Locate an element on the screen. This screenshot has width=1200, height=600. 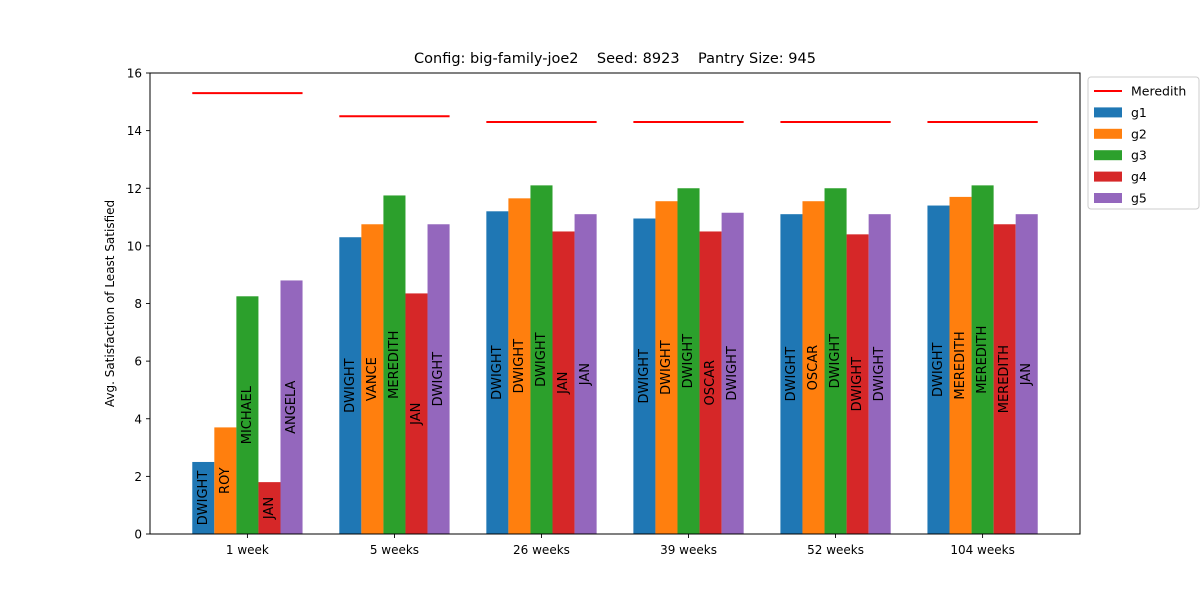
legend-label: g2 is located at coordinates (1139, 133).